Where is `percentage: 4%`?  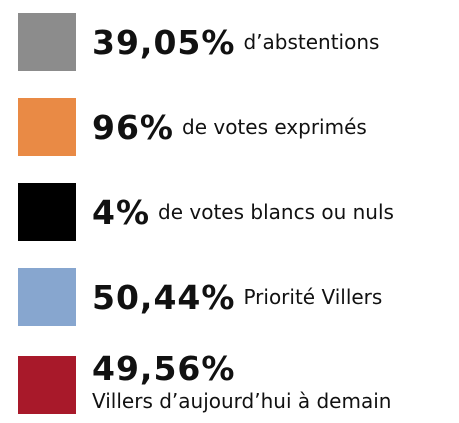 percentage: 4% is located at coordinates (121, 212).